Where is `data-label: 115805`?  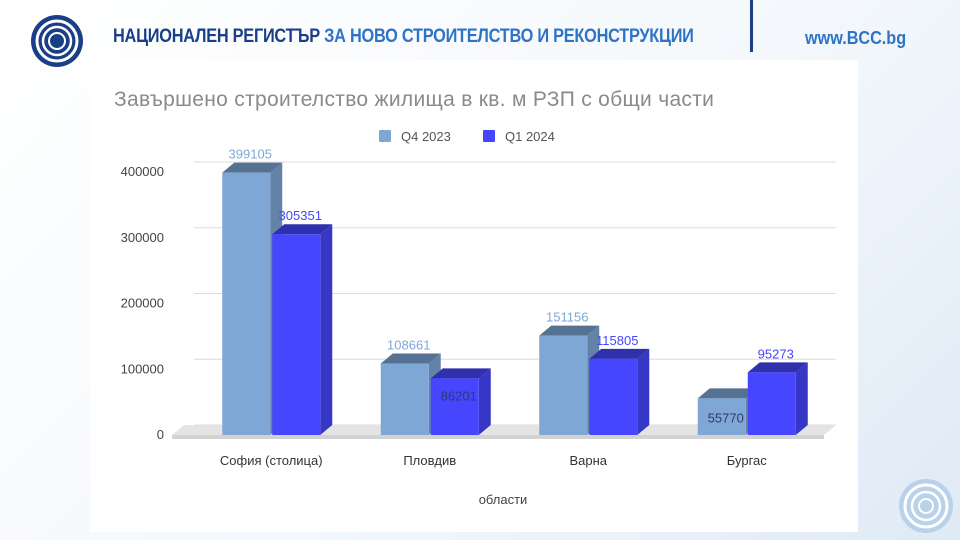 data-label: 115805 is located at coordinates (617, 340).